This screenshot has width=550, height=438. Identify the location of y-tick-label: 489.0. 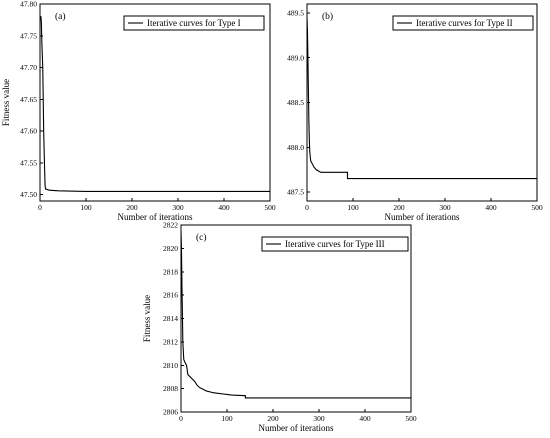
(295, 57).